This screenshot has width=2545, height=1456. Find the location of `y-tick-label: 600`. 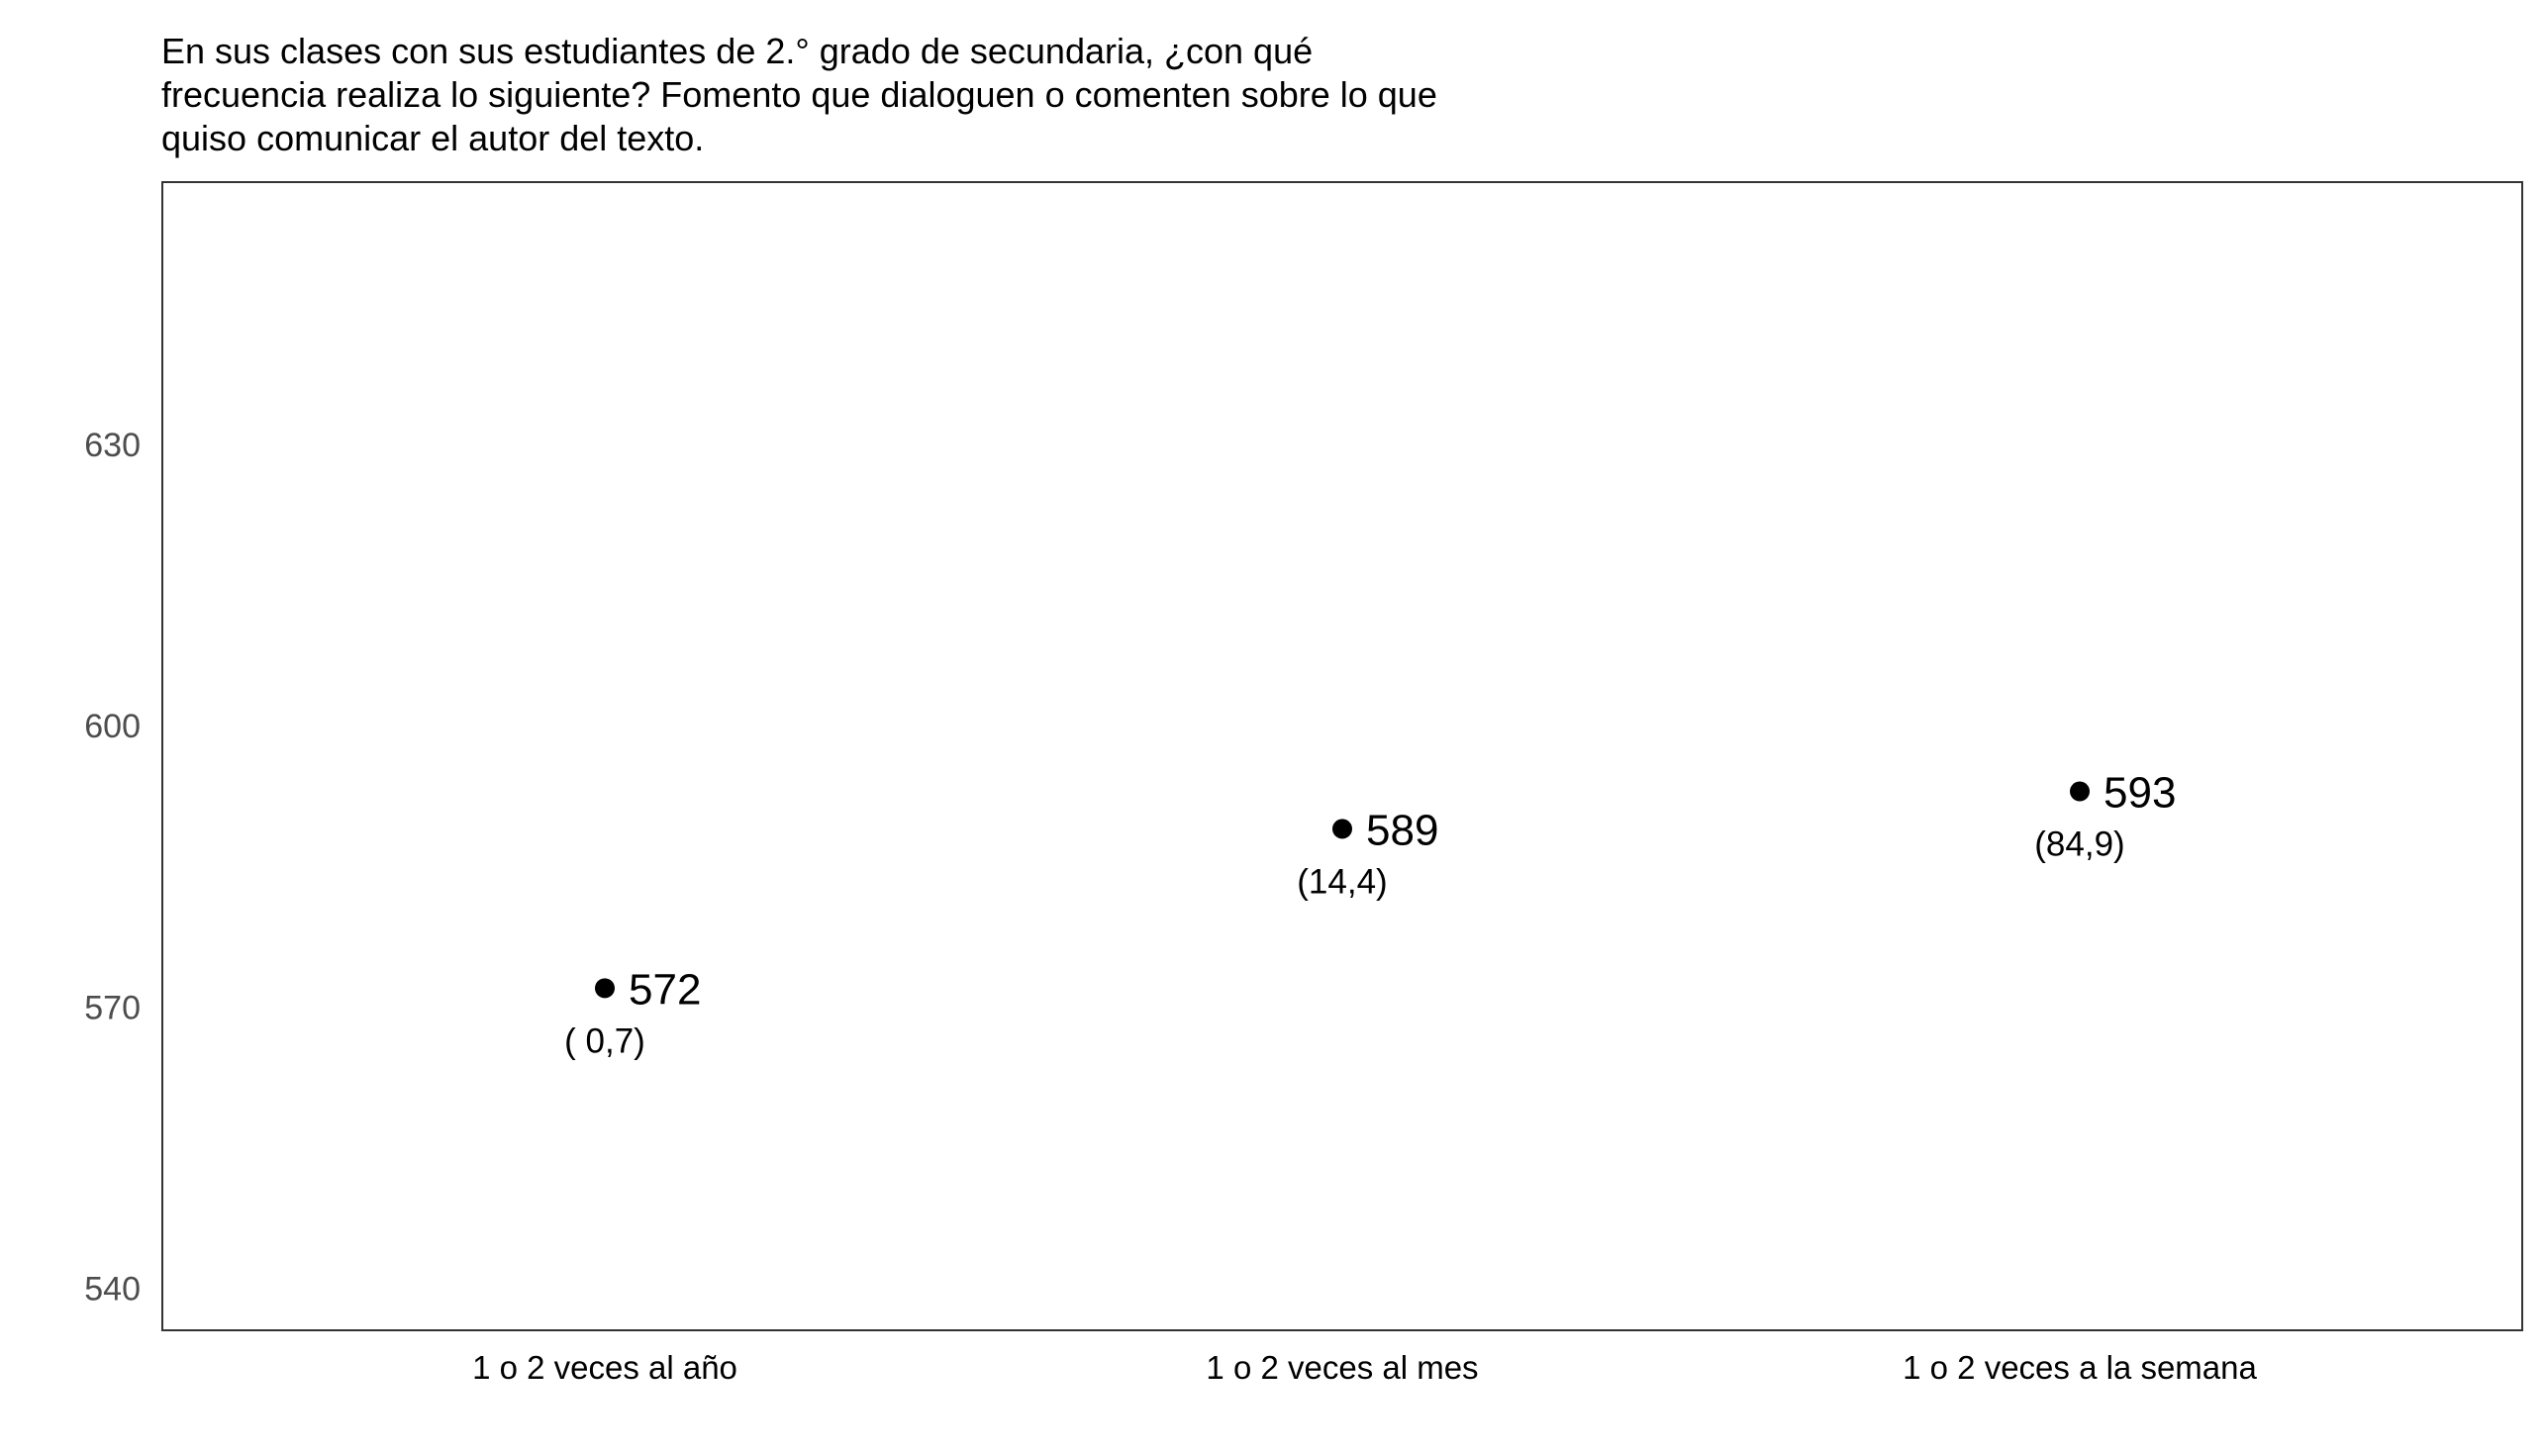

y-tick-label: 600 is located at coordinates (112, 726).